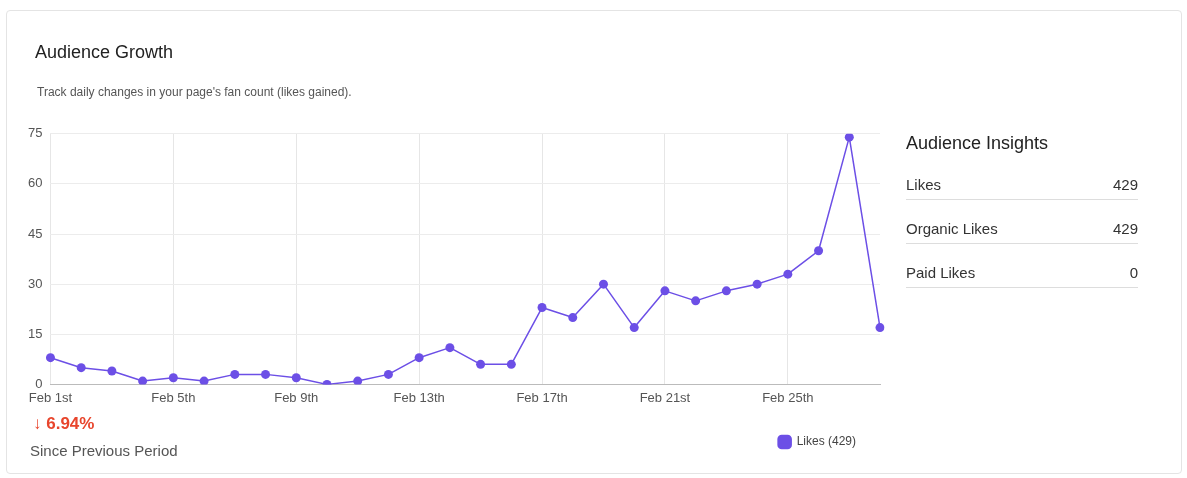 The image size is (1187, 478). I want to click on x-tick-label: Feb 1st, so click(50, 397).